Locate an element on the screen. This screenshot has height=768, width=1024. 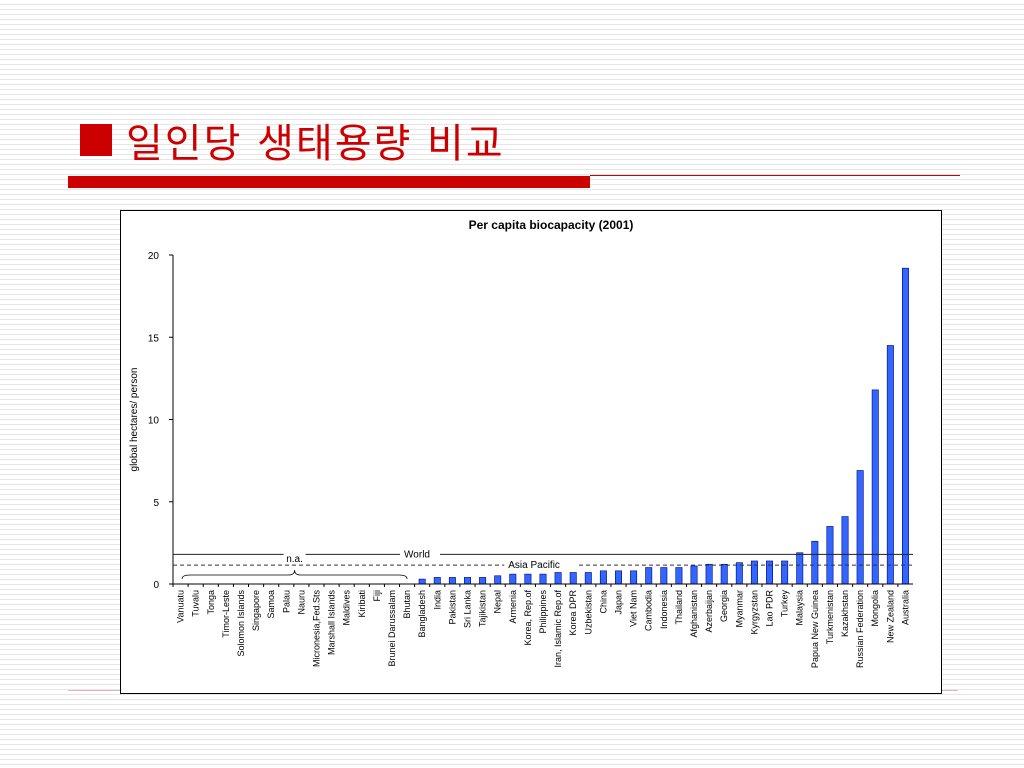
x-tick-label: Micronesia,Fed.Sts is located at coordinates (316, 629).